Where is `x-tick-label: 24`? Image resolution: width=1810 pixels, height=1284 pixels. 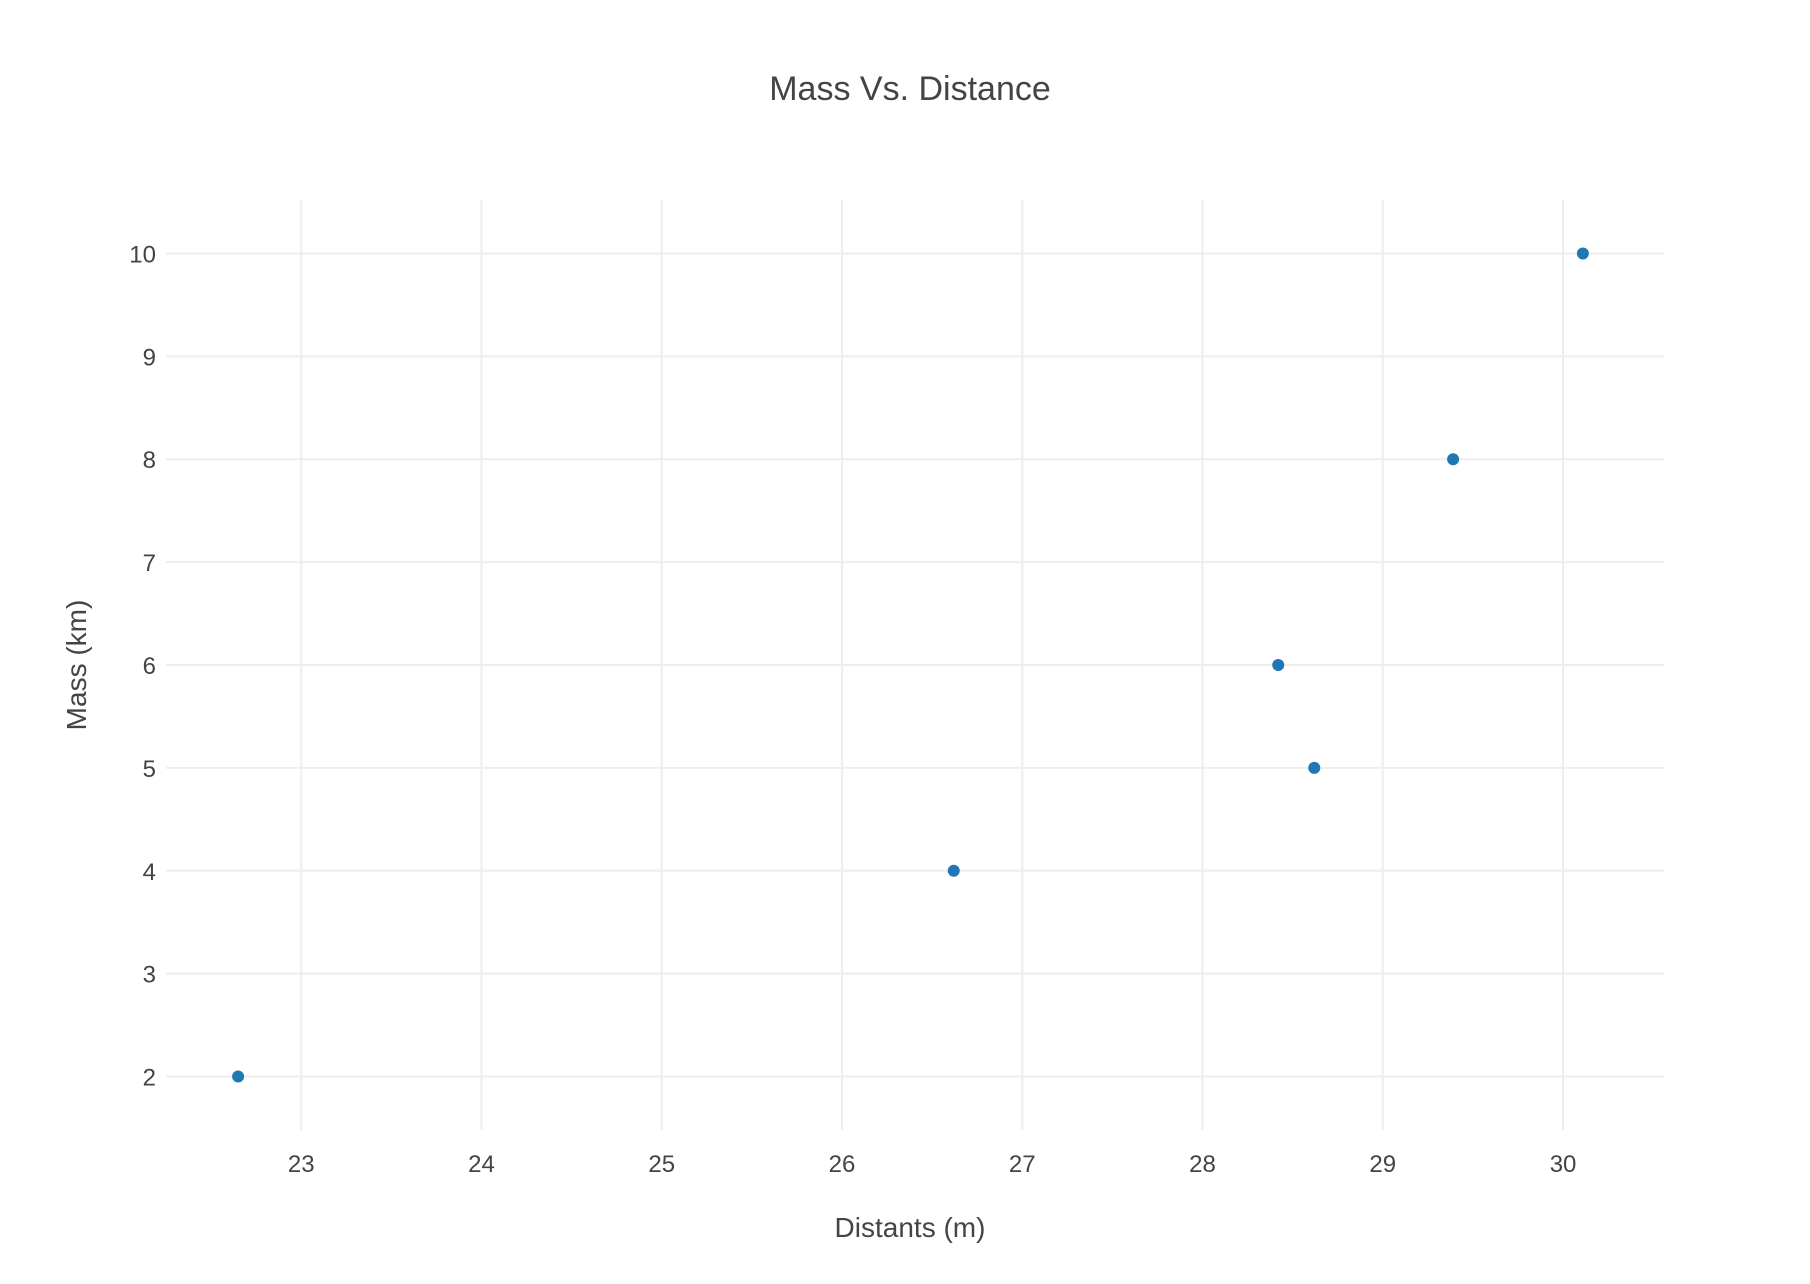
x-tick-label: 24 is located at coordinates (481, 1164).